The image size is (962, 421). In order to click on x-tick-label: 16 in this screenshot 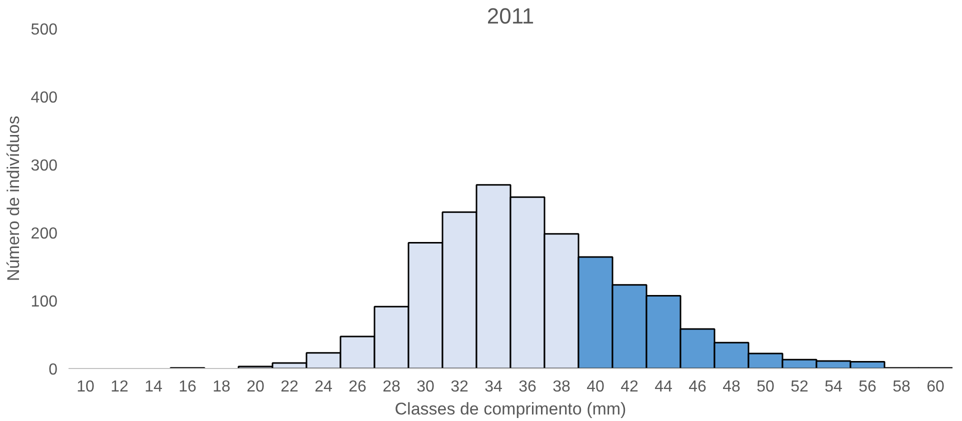, I will do `click(187, 387)`.